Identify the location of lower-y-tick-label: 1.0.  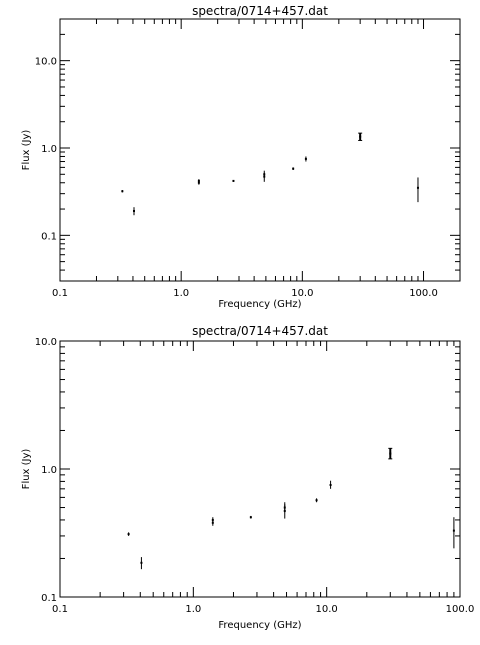
(49, 470).